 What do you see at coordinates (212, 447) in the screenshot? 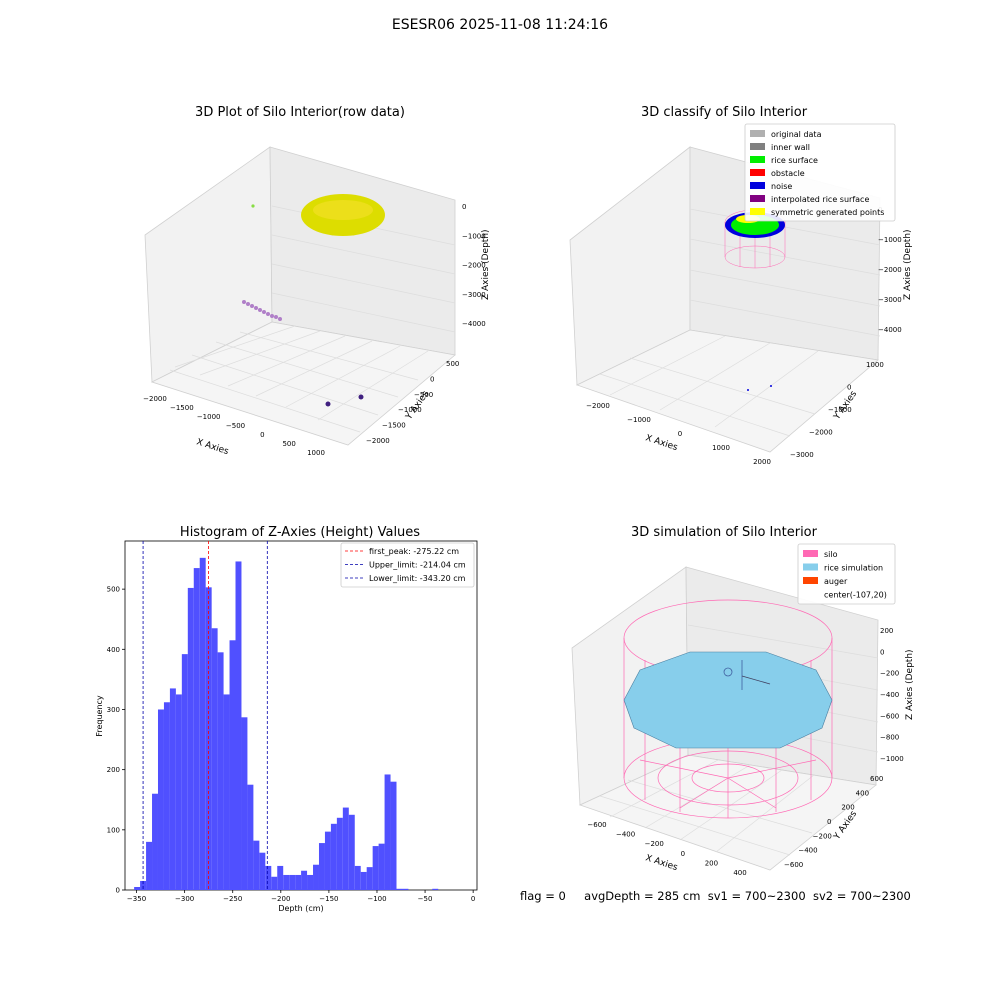
I see `plot1-x-label: X Axies` at bounding box center [212, 447].